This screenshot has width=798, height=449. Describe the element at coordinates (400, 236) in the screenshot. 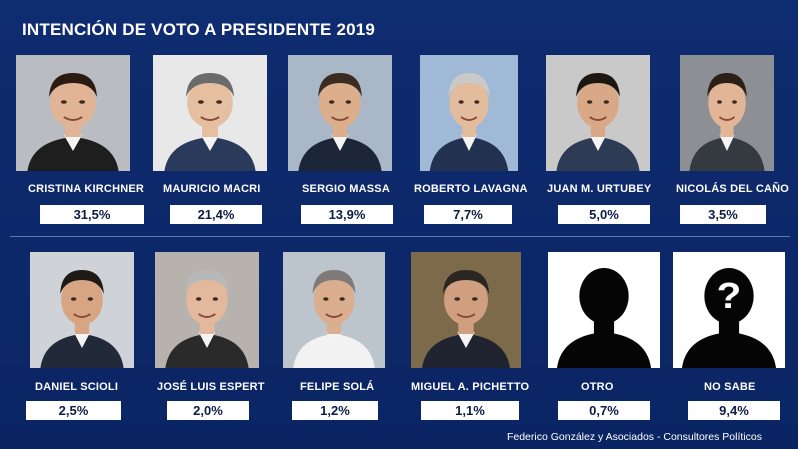

I see `row-divider` at that location.